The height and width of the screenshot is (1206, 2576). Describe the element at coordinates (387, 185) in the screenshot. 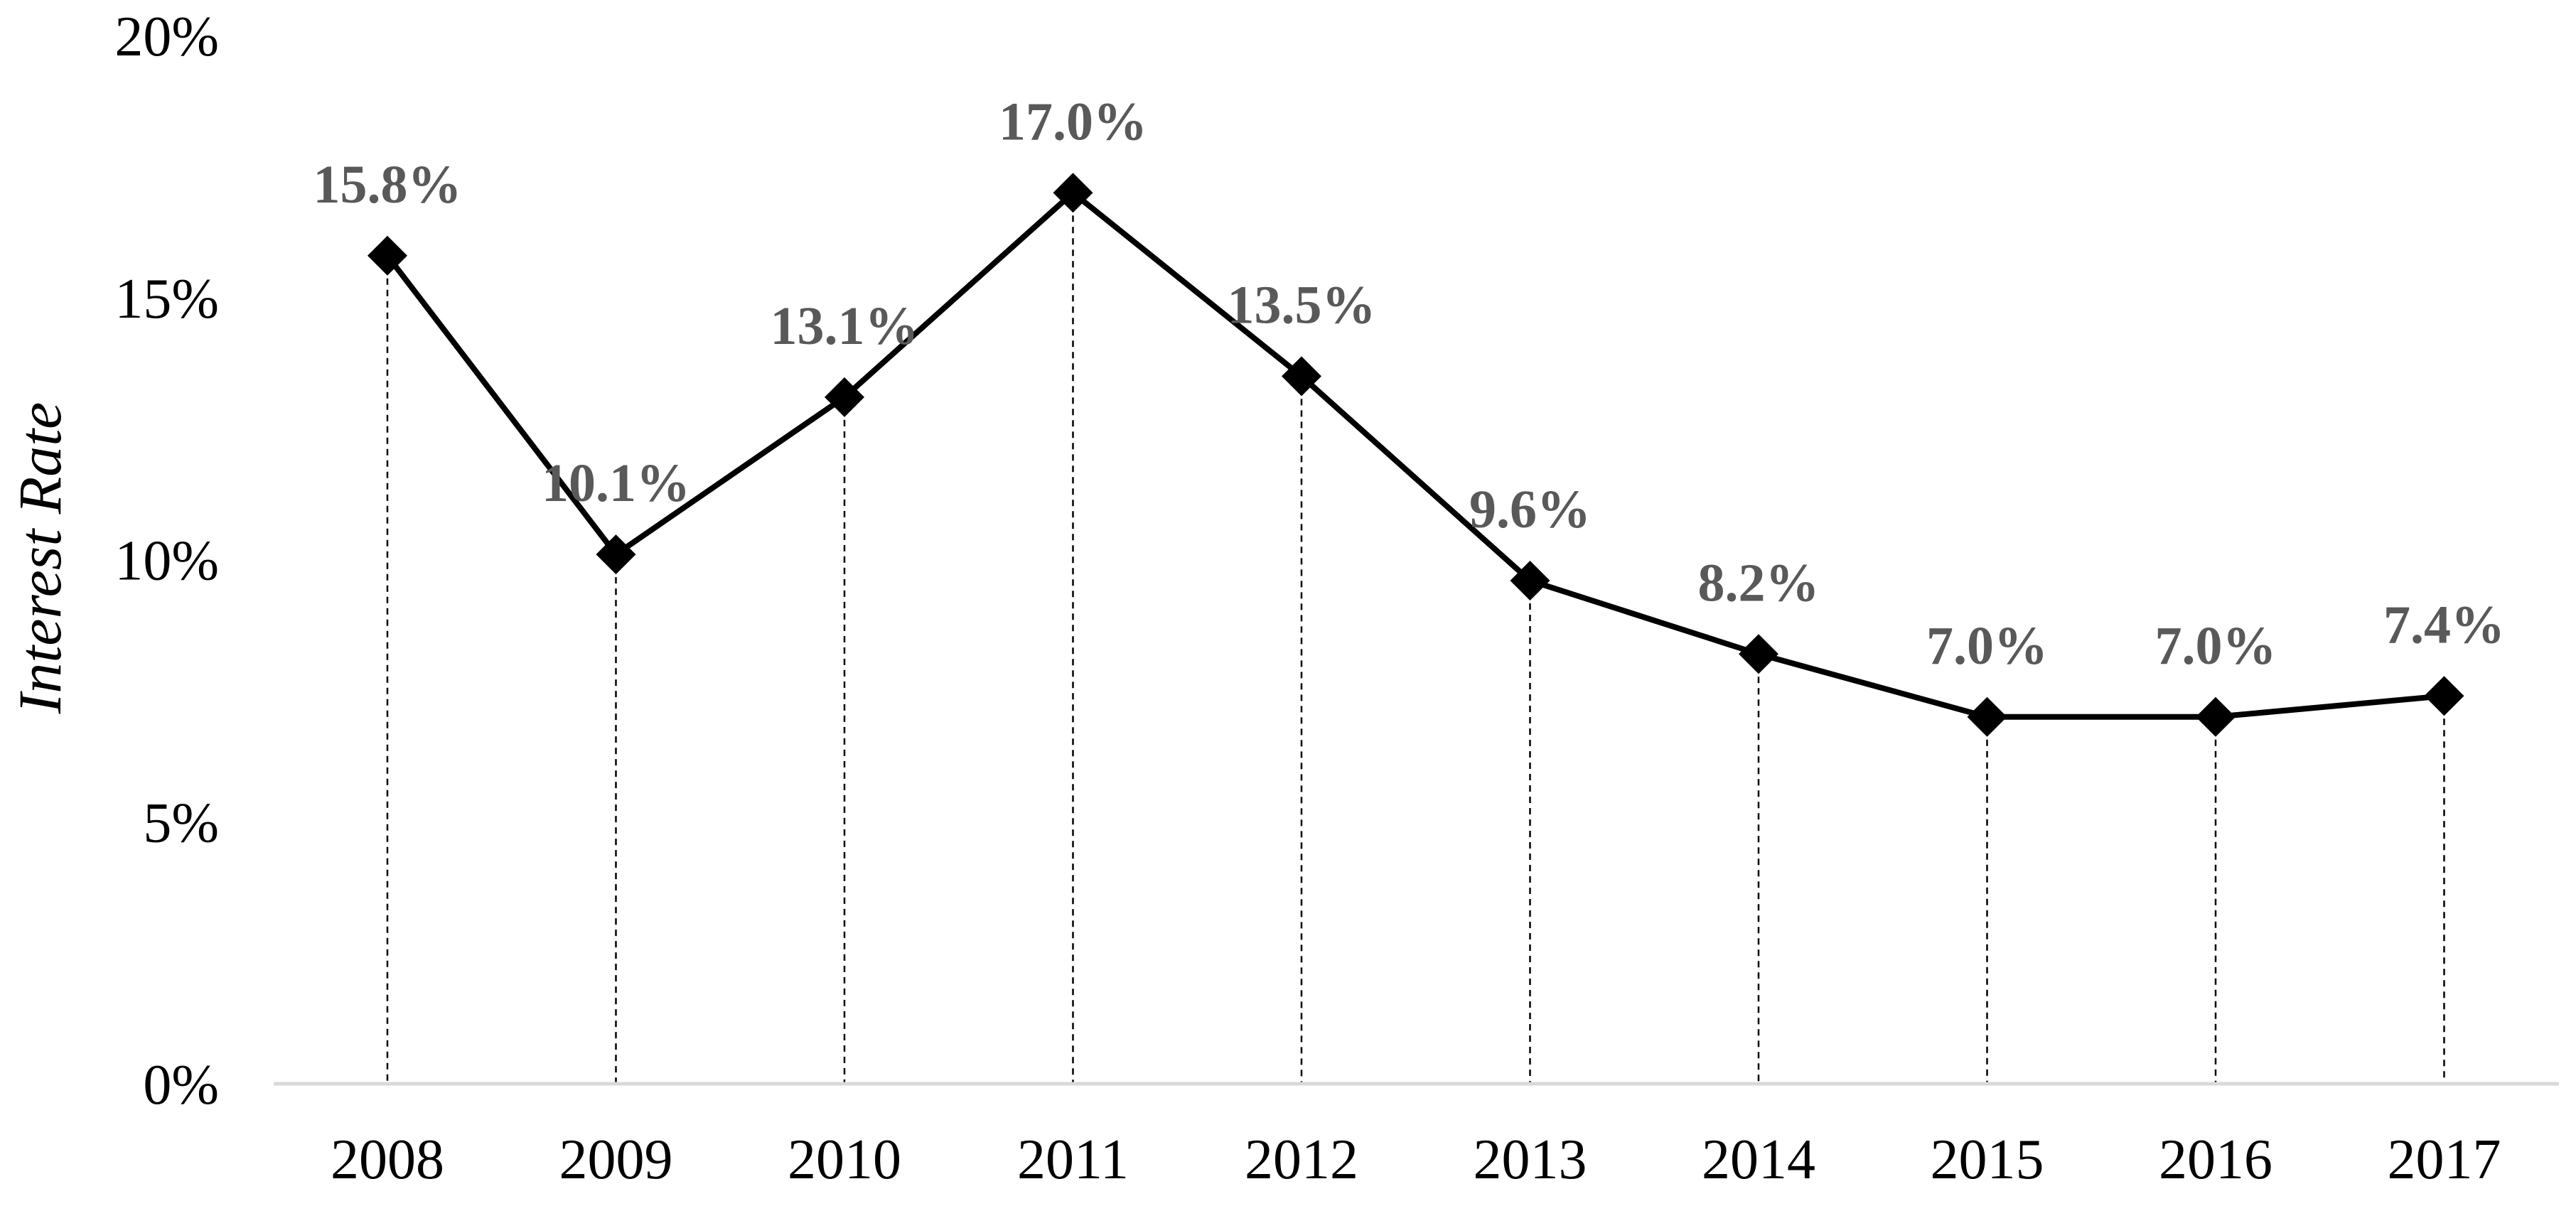

I see `data-label: 15.8%` at that location.